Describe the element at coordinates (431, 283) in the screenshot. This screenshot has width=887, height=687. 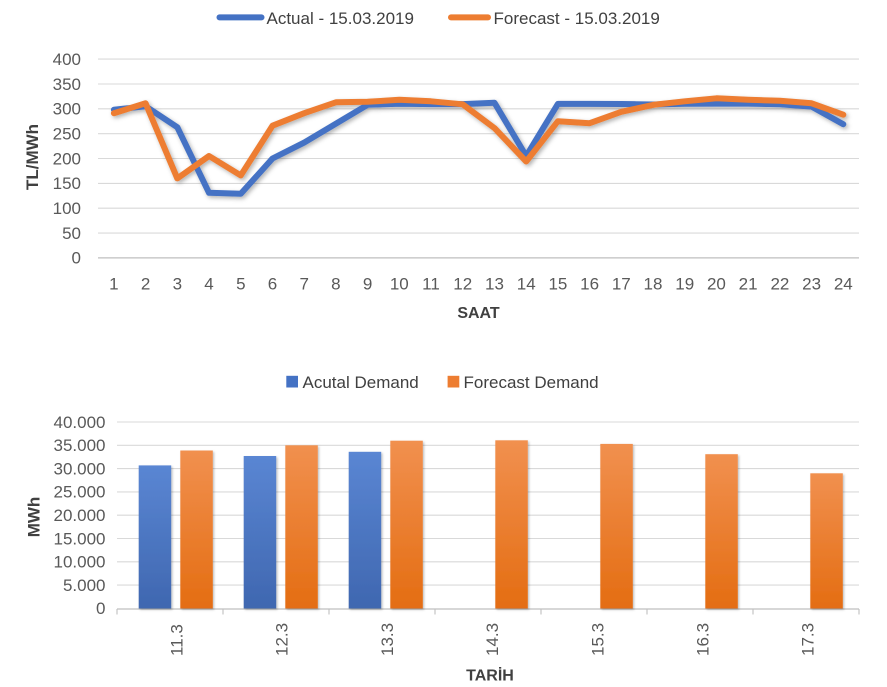
I see `svg-text: 11` at that location.